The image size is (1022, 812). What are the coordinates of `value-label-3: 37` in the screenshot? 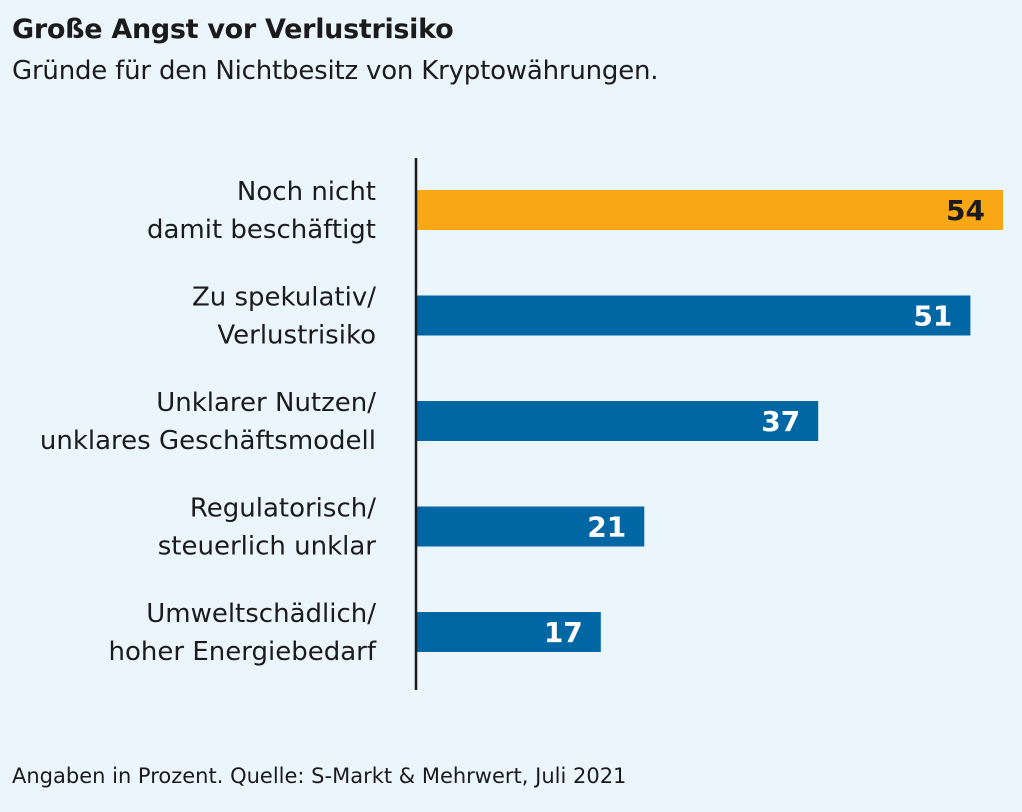 It's located at (780, 421).